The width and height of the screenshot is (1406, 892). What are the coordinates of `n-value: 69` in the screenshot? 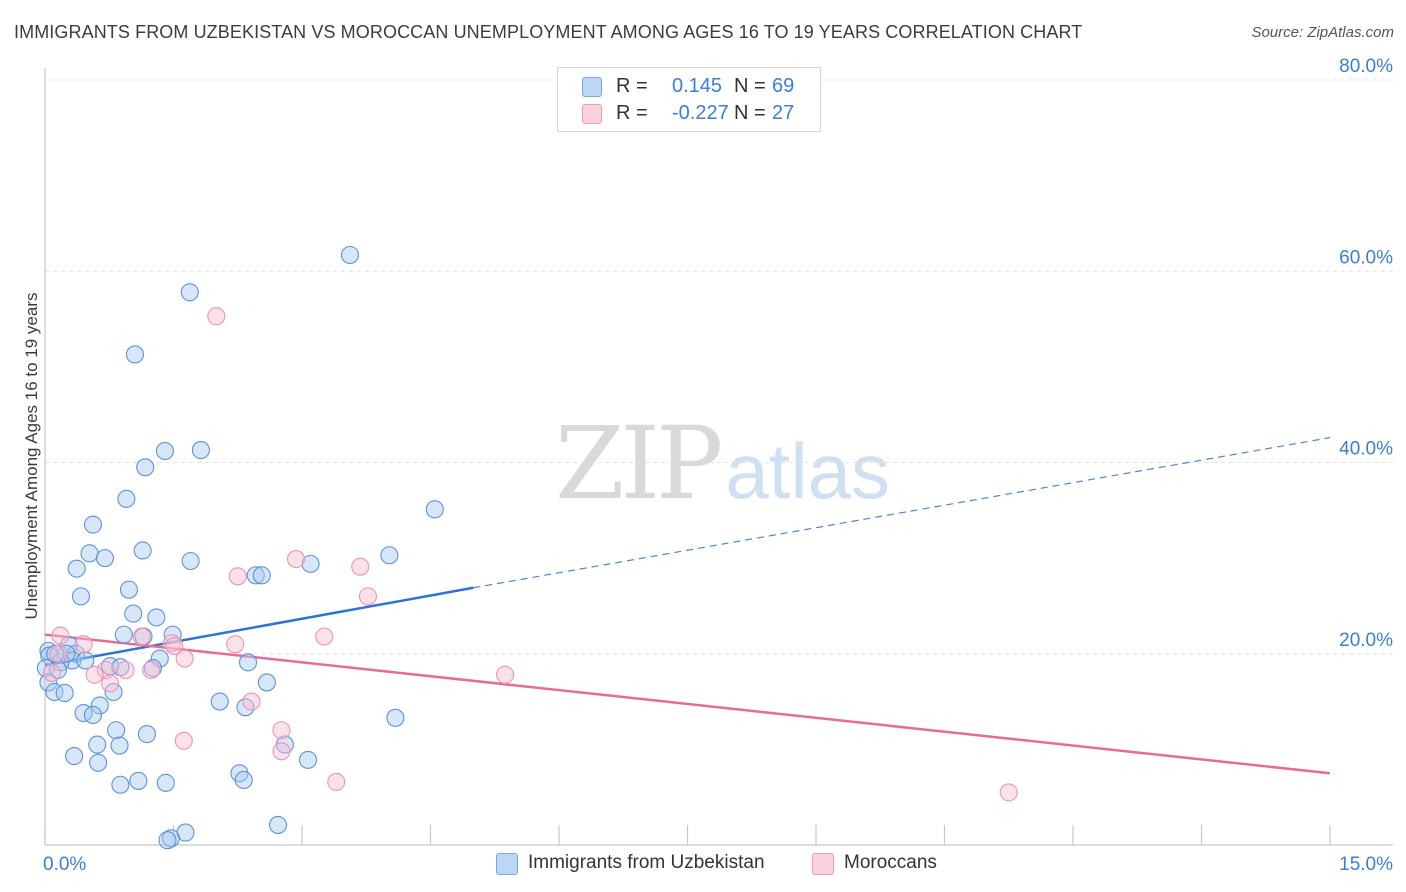 It's located at (783, 86).